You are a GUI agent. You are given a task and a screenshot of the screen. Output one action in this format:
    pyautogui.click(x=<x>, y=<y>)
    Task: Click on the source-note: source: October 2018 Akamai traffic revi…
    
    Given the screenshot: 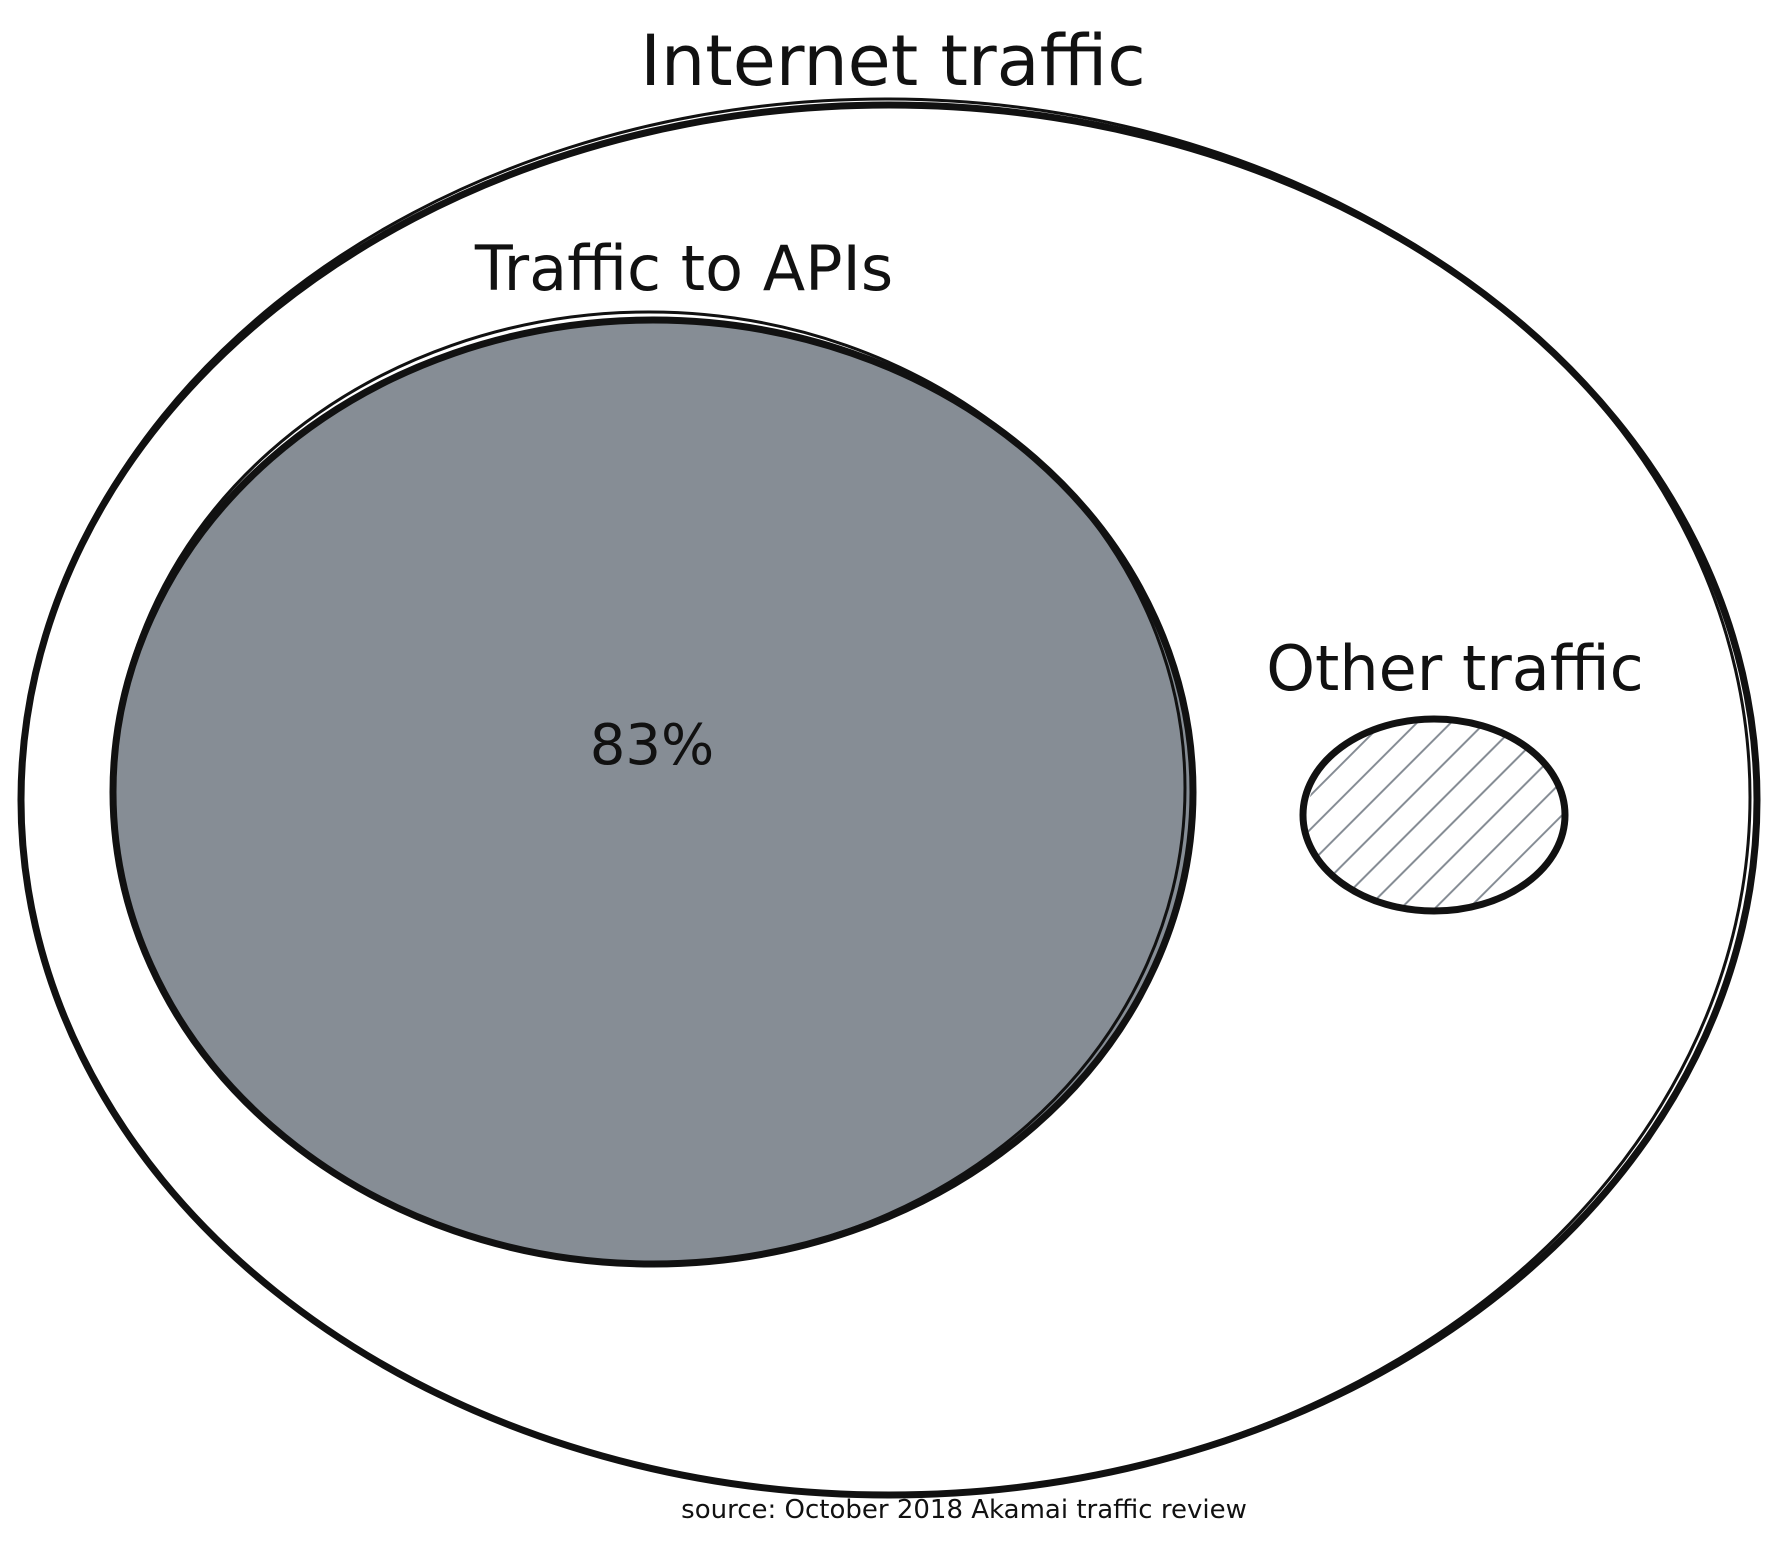 What is the action you would take?
    pyautogui.click(x=964, y=1510)
    